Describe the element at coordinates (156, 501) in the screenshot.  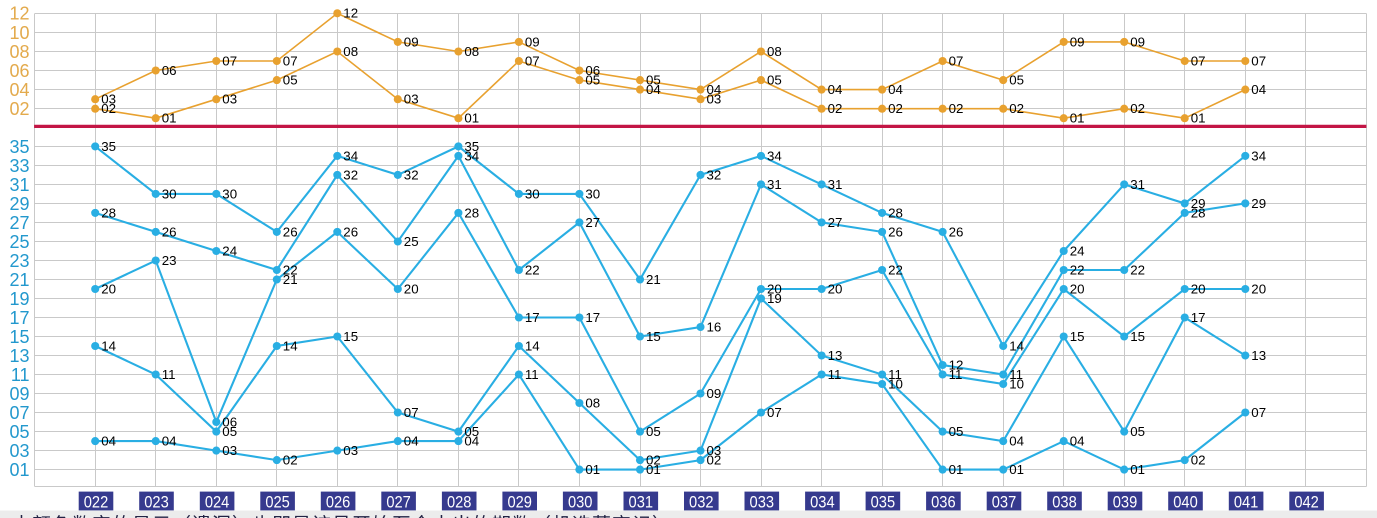
I see `svg-text: 023` at that location.